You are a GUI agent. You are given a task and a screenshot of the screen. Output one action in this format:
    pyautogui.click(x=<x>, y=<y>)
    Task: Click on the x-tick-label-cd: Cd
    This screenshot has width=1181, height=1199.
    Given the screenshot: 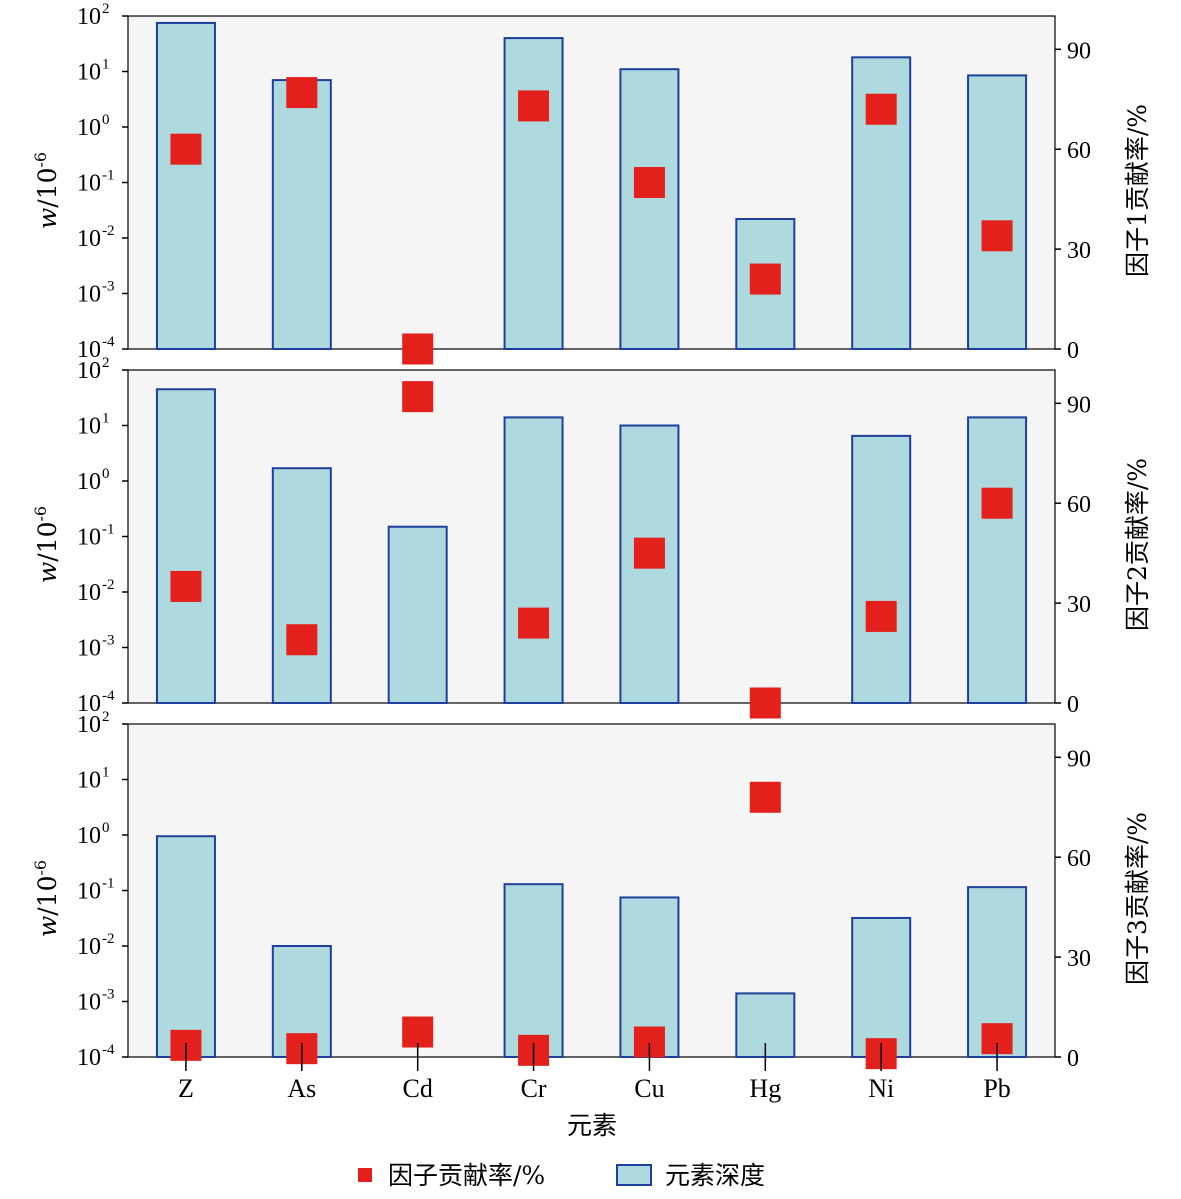 What is the action you would take?
    pyautogui.click(x=418, y=1088)
    